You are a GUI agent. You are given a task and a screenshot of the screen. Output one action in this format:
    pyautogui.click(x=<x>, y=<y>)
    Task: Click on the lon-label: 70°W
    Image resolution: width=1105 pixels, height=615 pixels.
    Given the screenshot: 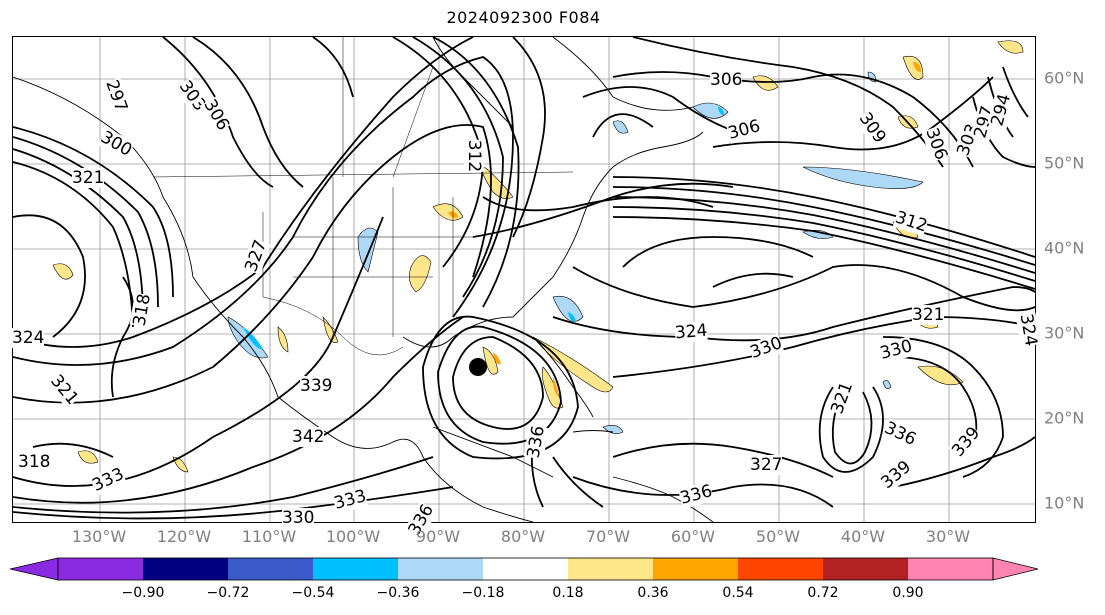 What is the action you would take?
    pyautogui.click(x=608, y=536)
    